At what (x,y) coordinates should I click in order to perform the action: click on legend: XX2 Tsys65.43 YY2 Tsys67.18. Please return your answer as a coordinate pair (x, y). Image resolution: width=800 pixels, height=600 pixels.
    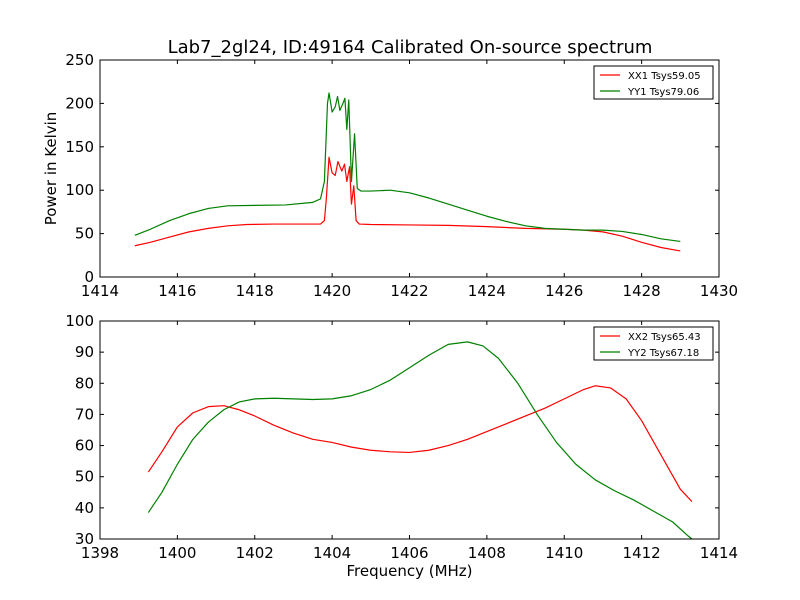
    Looking at the image, I should click on (653, 343).